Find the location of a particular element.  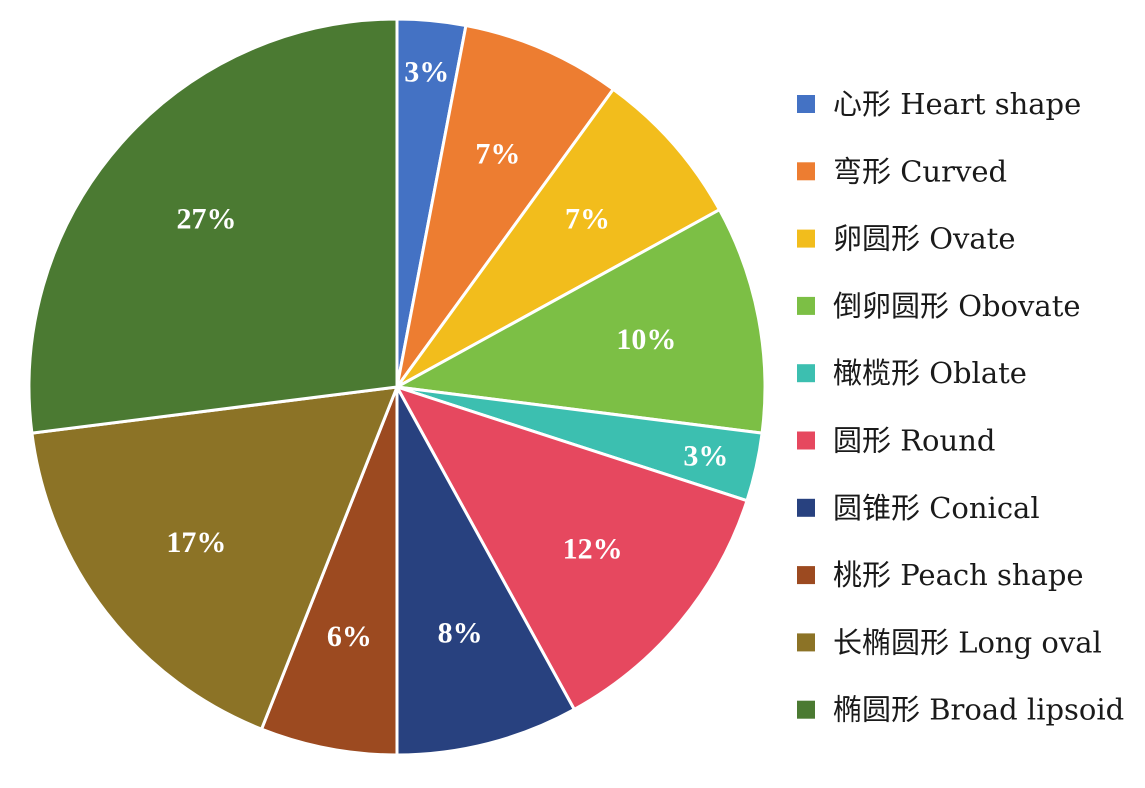

legend-swatch-heart-shape is located at coordinates (806, 104).